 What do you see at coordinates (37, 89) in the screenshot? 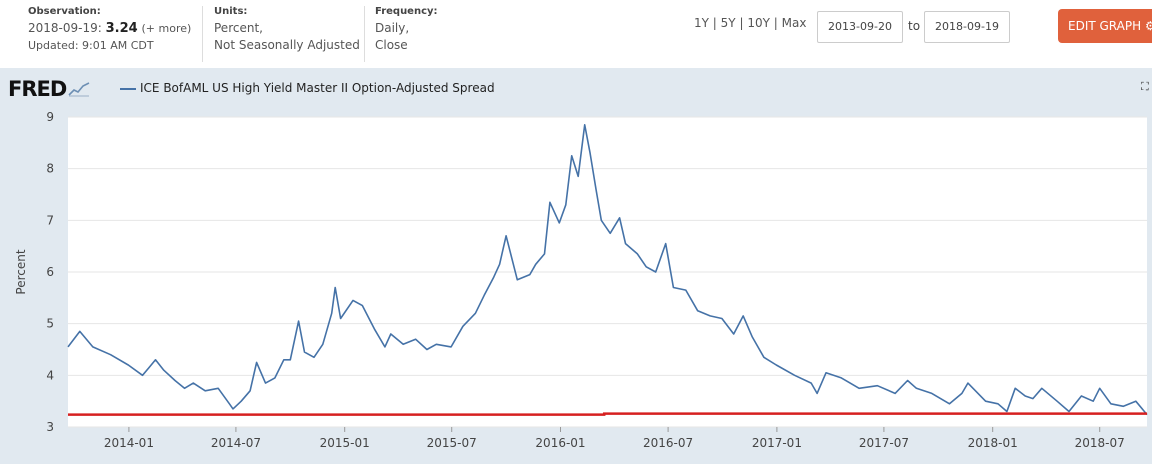
I see `fred-logo-text: FRED` at bounding box center [37, 89].